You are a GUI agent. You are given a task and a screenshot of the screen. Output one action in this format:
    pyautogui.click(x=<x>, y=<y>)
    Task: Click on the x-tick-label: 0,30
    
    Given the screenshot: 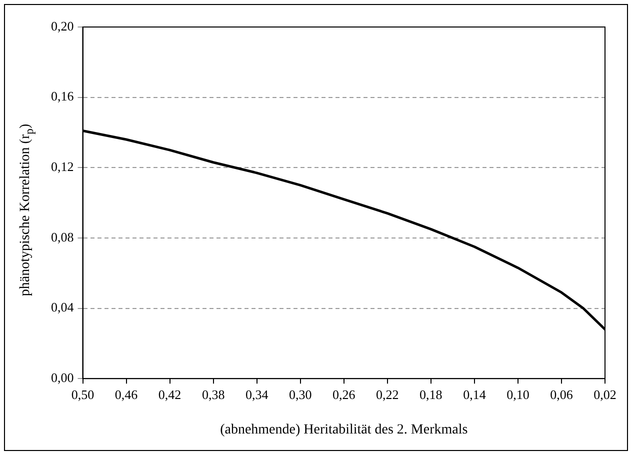 What is the action you would take?
    pyautogui.click(x=300, y=394)
    